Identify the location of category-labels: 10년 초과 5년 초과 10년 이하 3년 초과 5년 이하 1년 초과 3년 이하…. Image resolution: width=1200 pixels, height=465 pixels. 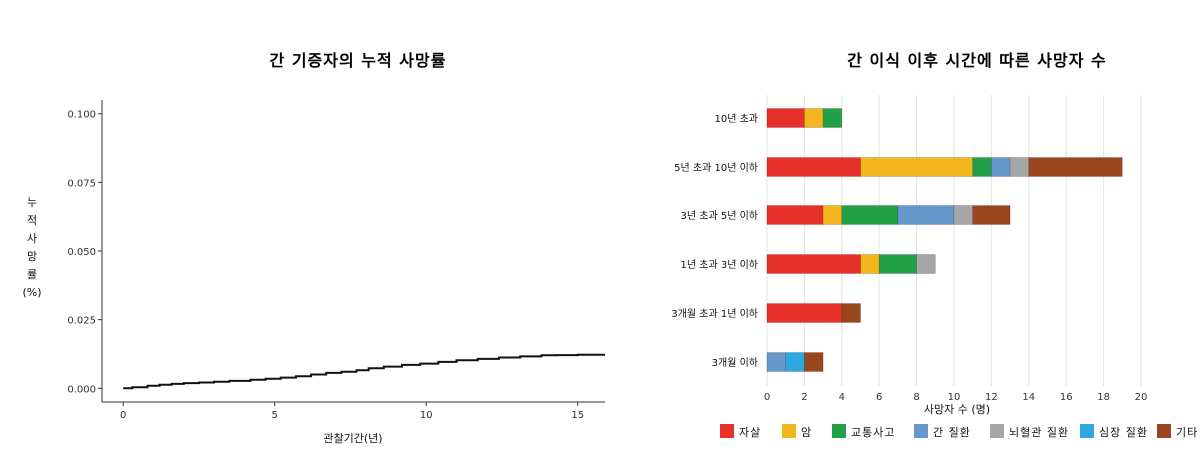
(714, 241).